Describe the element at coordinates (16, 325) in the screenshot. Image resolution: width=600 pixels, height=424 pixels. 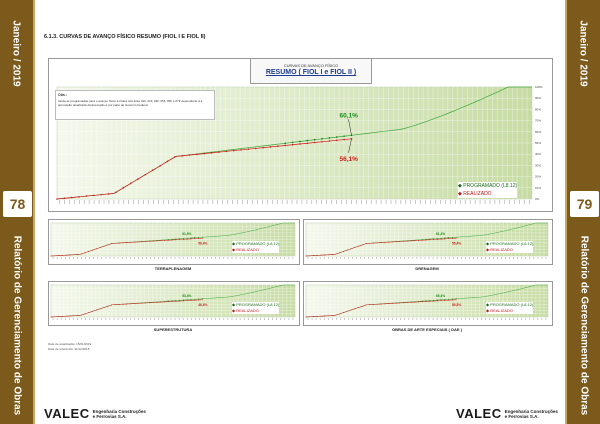
I see `left-sidebar-report: Relatório de Gerenciamento de Obras` at that location.